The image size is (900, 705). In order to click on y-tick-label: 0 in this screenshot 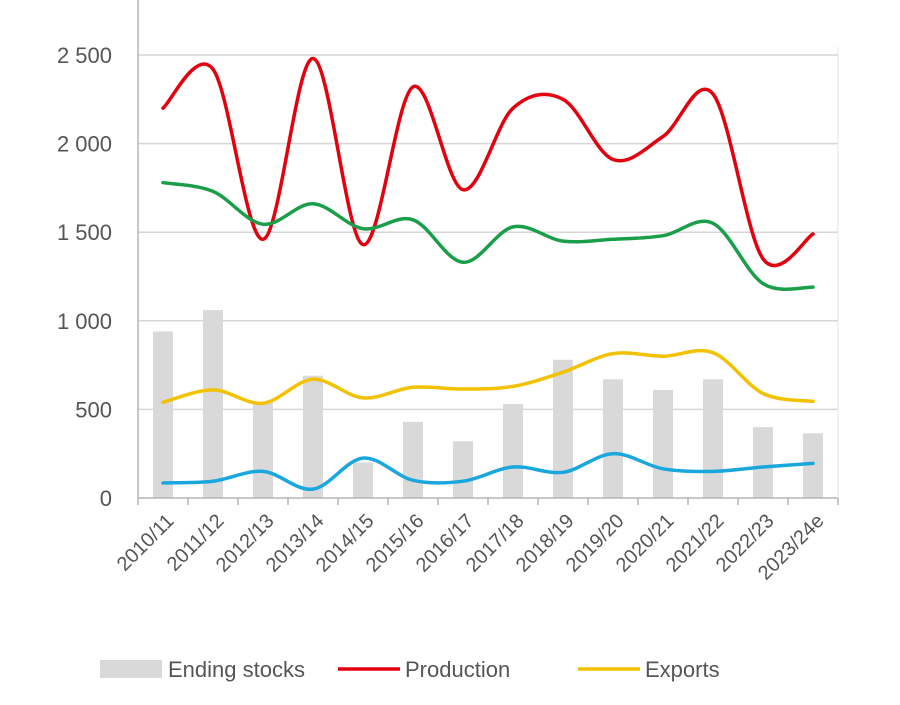, I will do `click(106, 498)`.